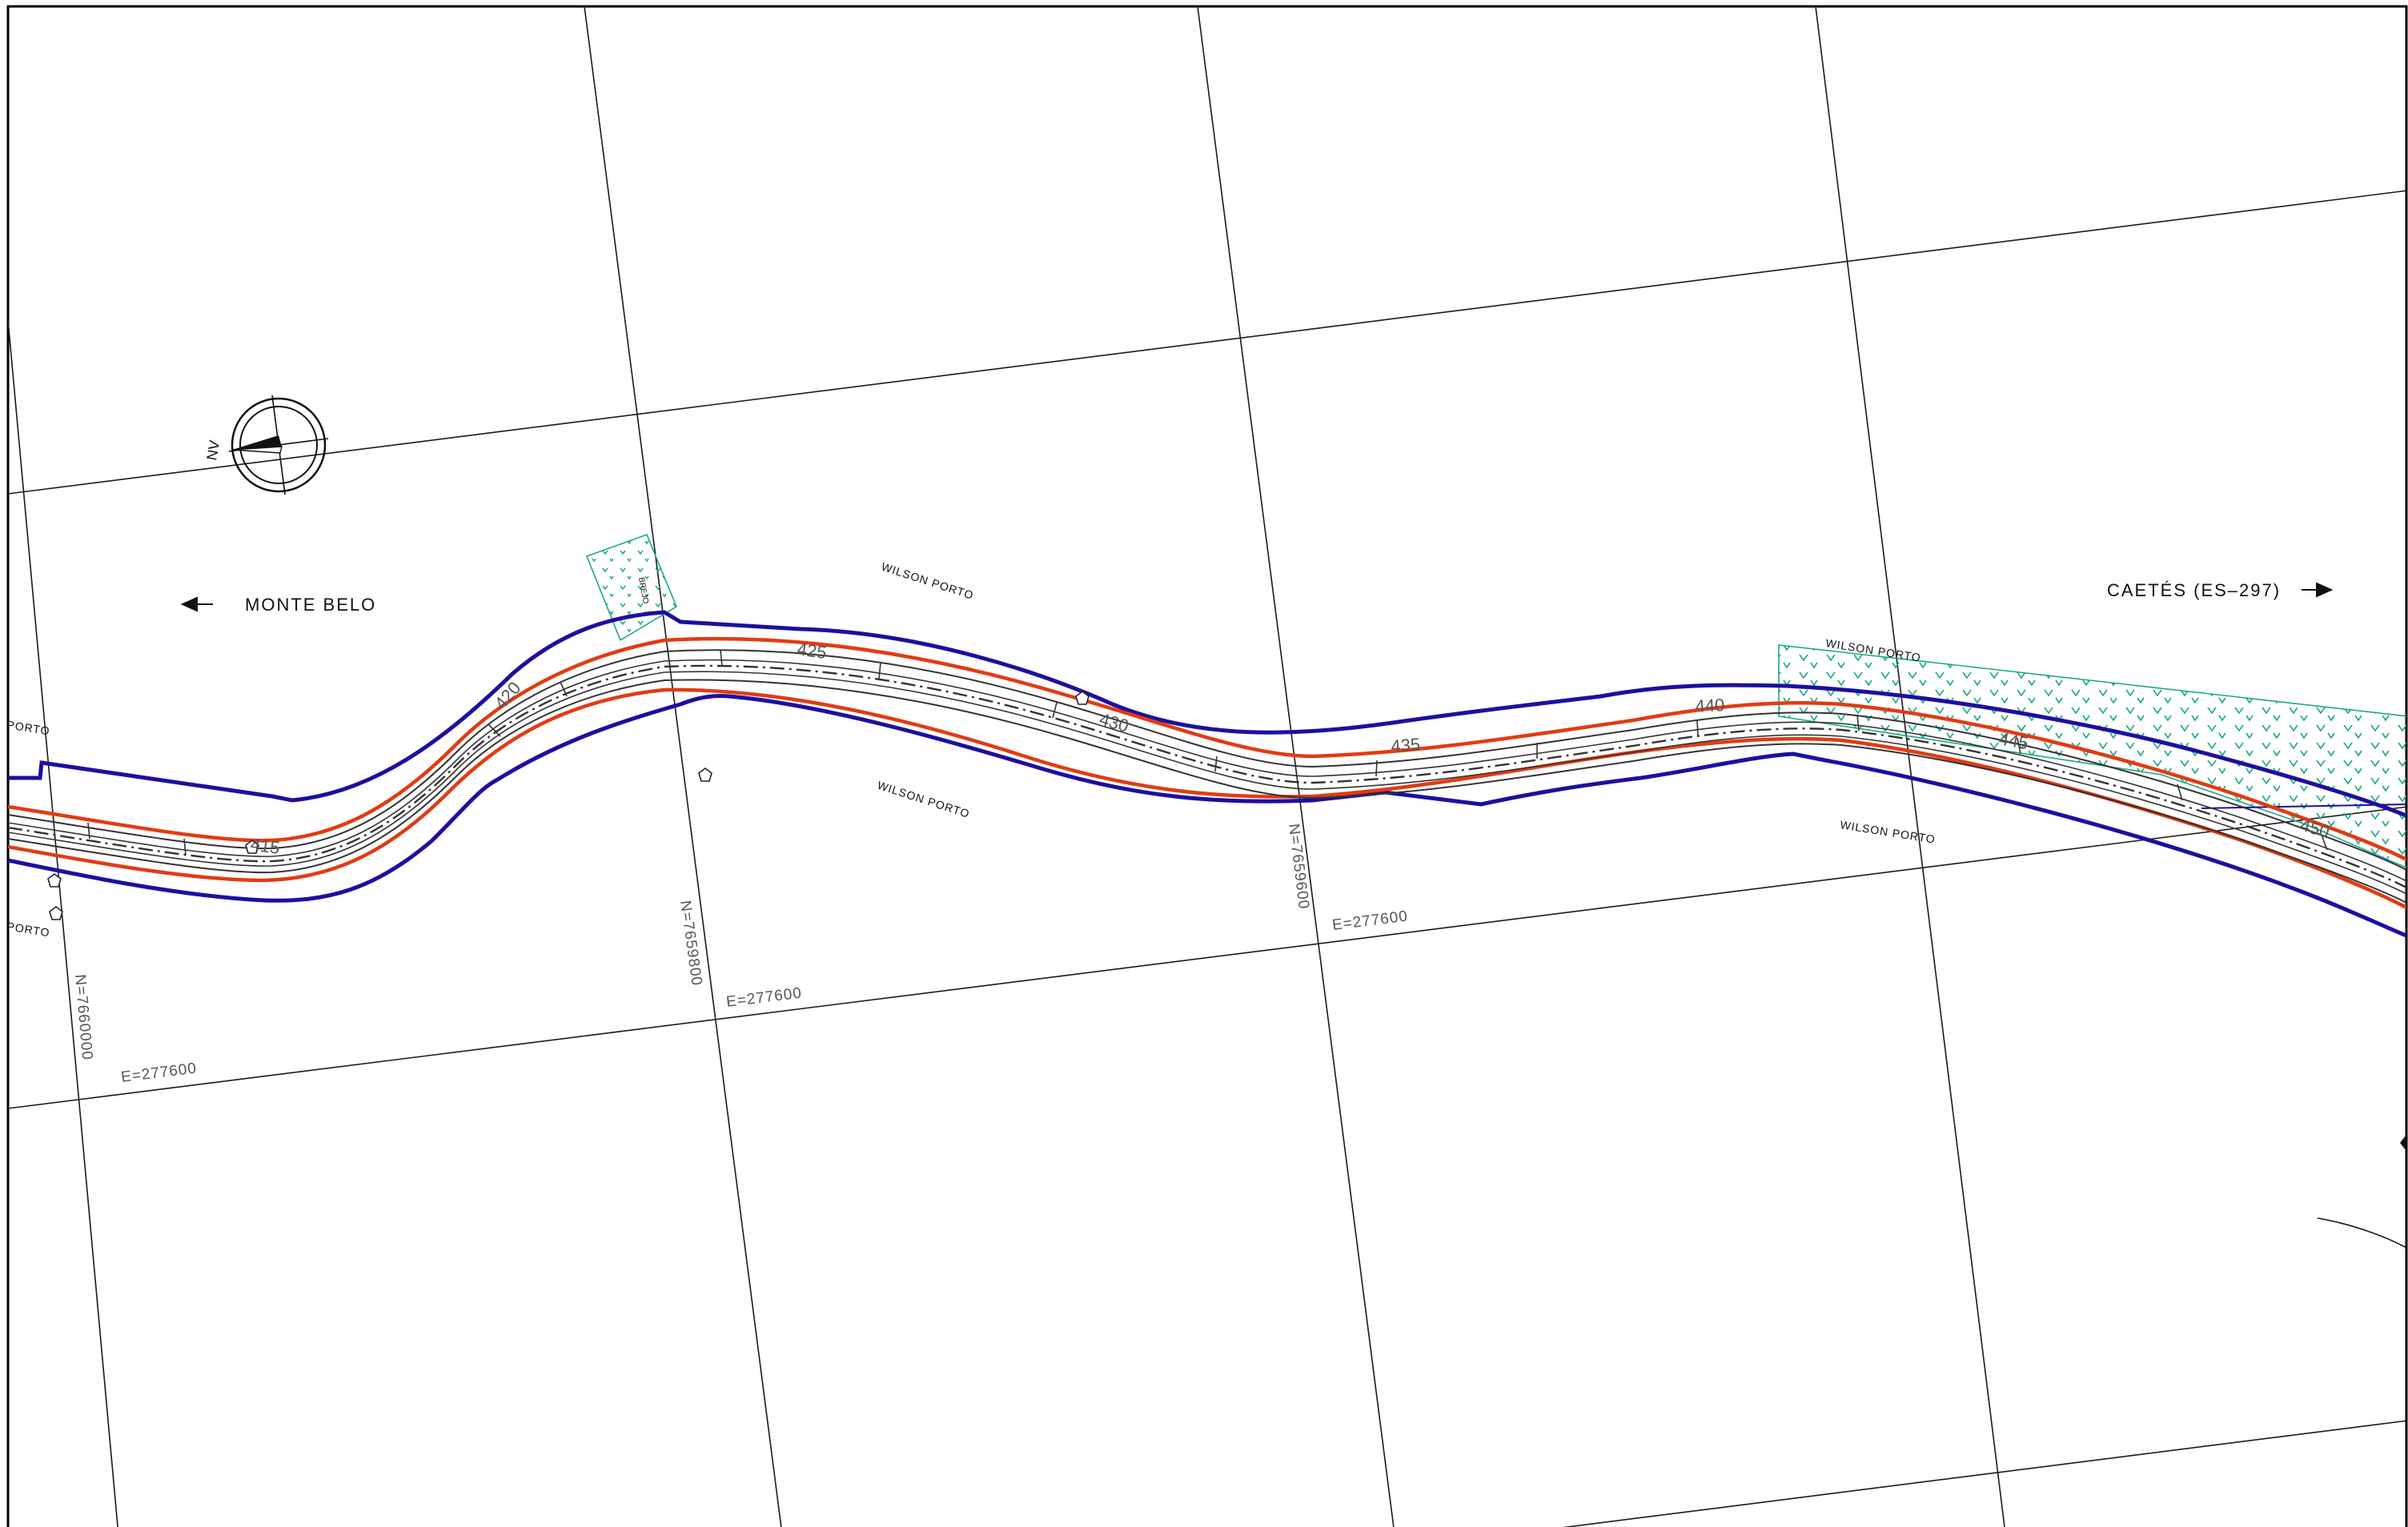 Image resolution: width=2408 pixels, height=1527 pixels. What do you see at coordinates (812, 651) in the screenshot?
I see `station-label: 425` at bounding box center [812, 651].